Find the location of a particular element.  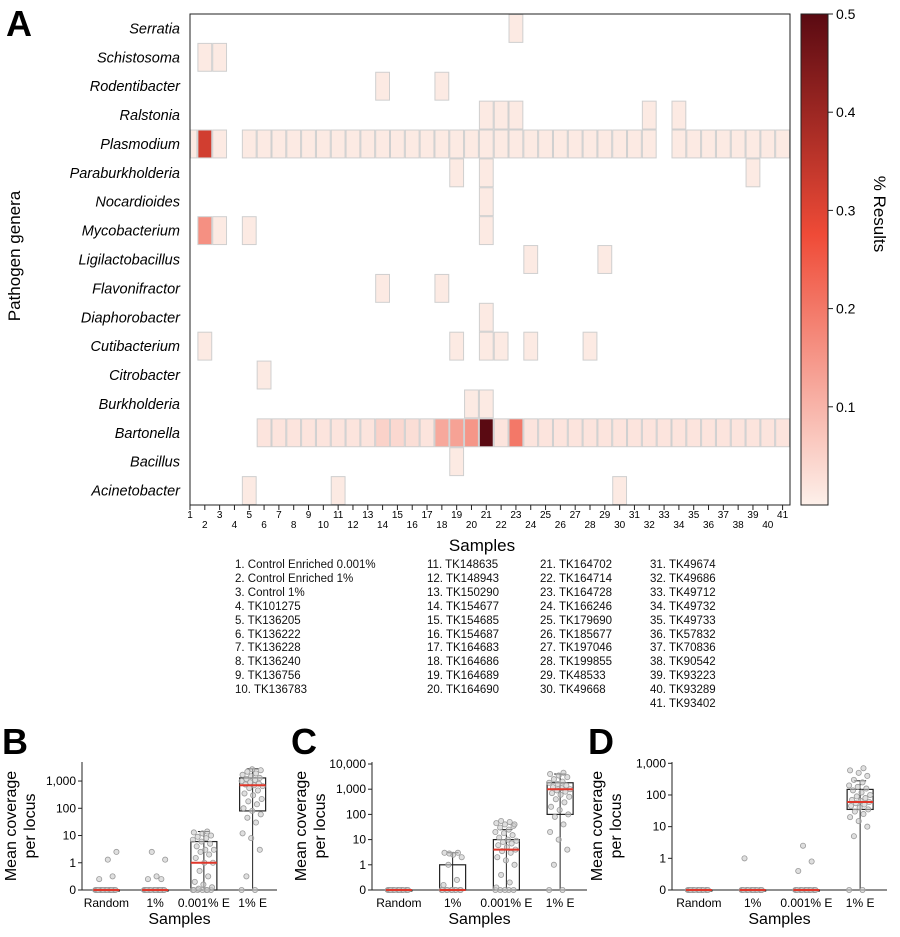

sample-tick-label: 3 is located at coordinates (220, 515).